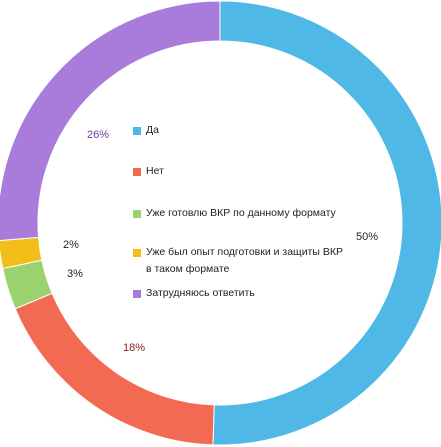 The image size is (441, 447). What do you see at coordinates (200, 293) in the screenshot?
I see `legend-label-difficult-to-answer: Затрудняюсь ответить` at bounding box center [200, 293].